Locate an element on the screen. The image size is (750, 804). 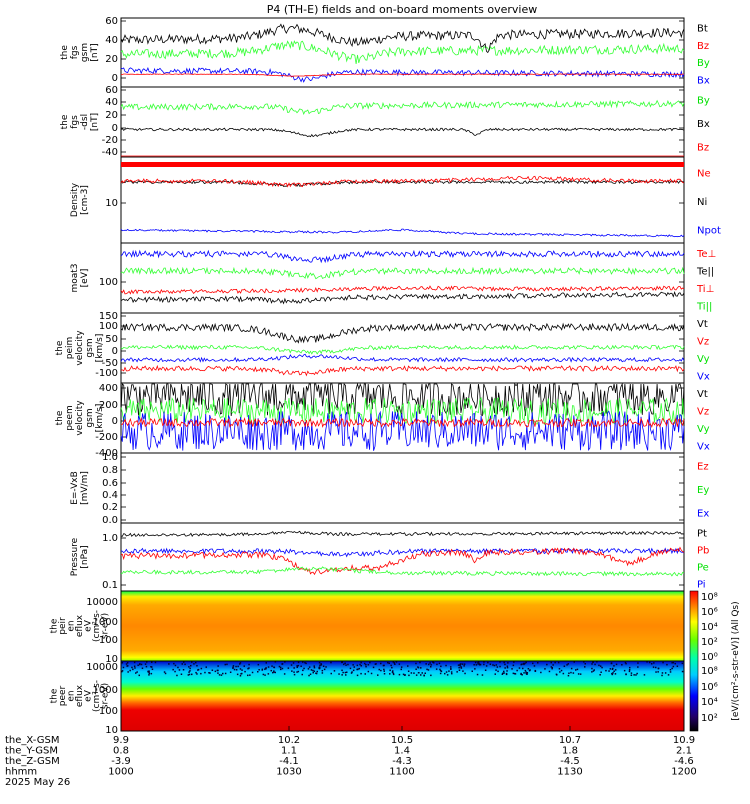
y-tick-label: 100 is located at coordinates (108, 711).